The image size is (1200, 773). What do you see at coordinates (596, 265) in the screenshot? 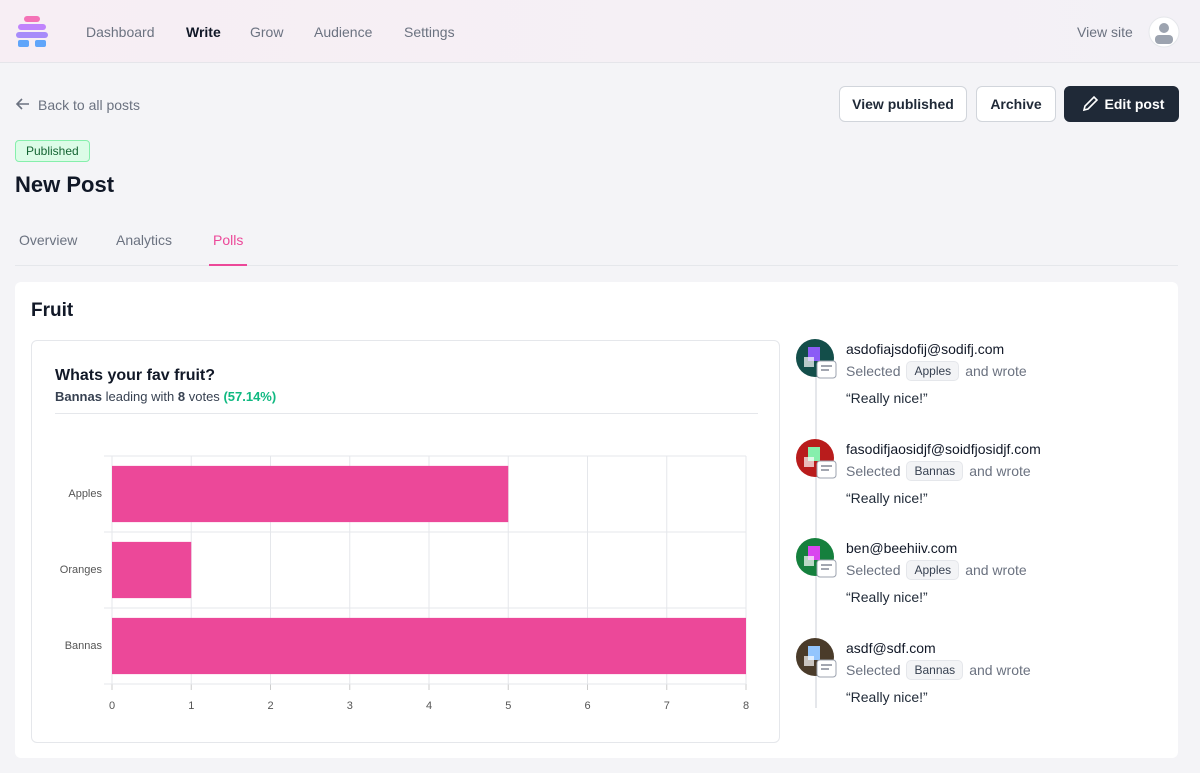
I see `tab-divider` at bounding box center [596, 265].